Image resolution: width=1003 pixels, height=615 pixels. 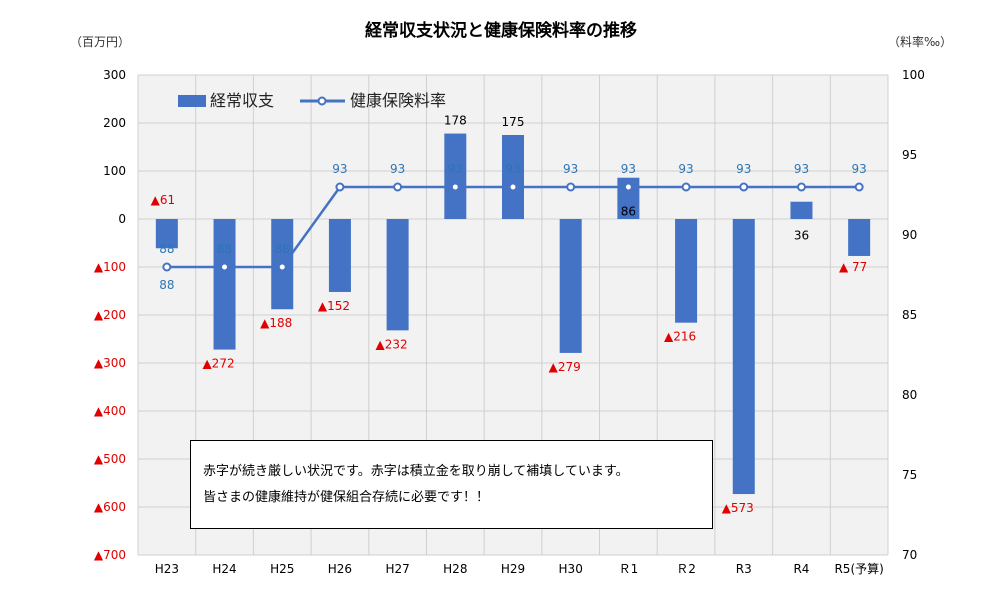 What do you see at coordinates (455, 187) in the screenshot?
I see `rate-point-H28` at bounding box center [455, 187].